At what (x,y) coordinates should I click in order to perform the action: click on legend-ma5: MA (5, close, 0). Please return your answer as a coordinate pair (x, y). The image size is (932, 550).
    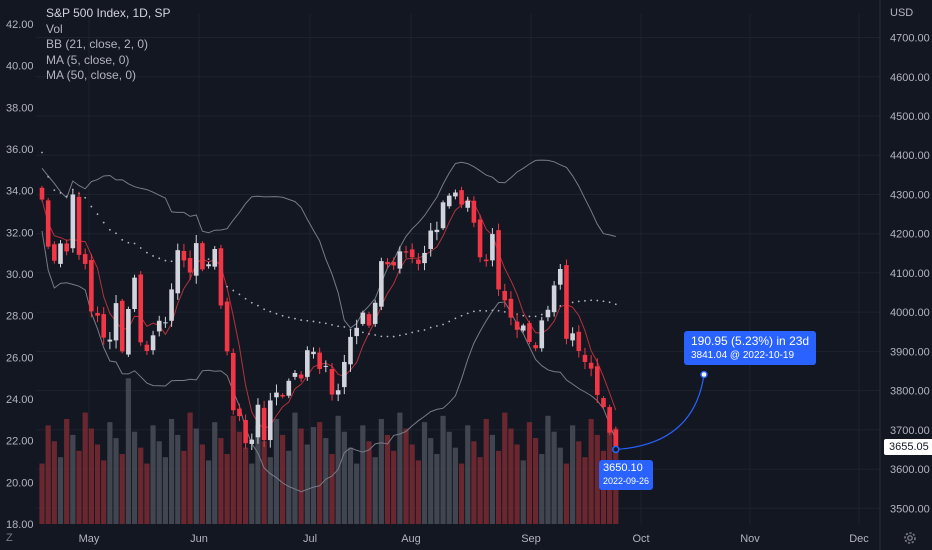
    Looking at the image, I should click on (88, 59).